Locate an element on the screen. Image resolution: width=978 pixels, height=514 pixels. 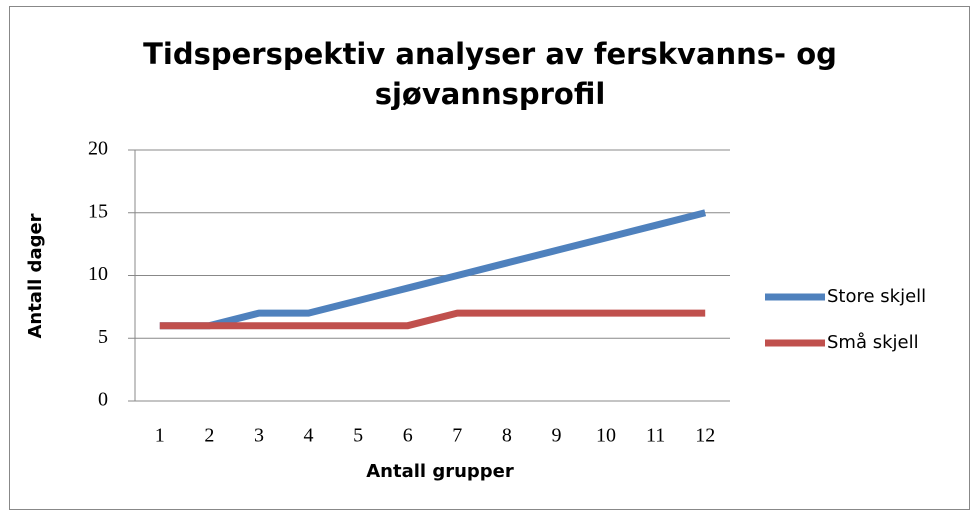
y-tick-label: 15 is located at coordinates (98, 211).